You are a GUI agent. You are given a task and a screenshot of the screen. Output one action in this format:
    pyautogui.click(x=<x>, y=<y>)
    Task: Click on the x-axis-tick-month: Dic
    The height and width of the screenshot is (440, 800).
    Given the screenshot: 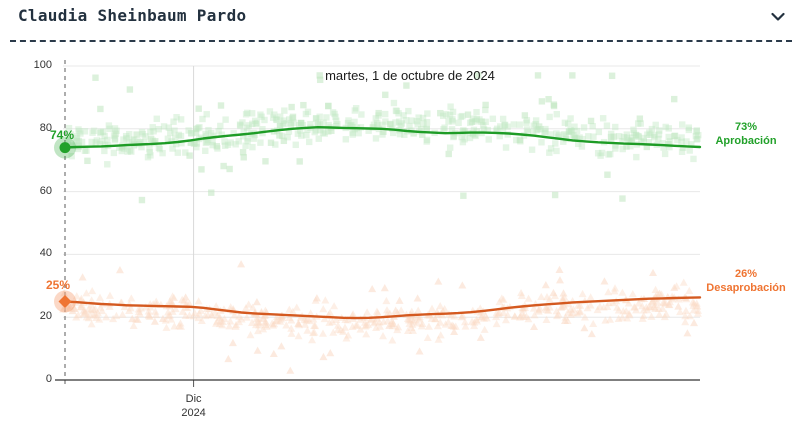 What is the action you would take?
    pyautogui.click(x=193, y=399)
    